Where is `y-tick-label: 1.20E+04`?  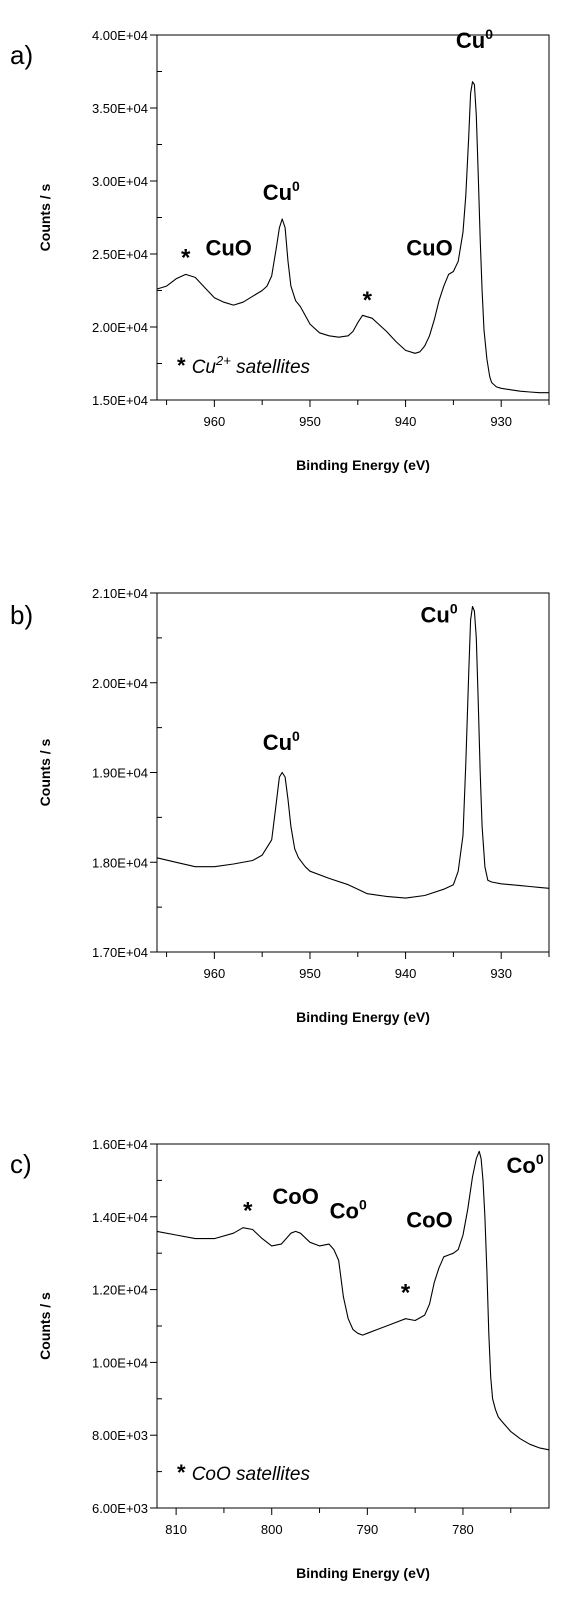 y-tick-label: 1.20E+04 is located at coordinates (120, 1290).